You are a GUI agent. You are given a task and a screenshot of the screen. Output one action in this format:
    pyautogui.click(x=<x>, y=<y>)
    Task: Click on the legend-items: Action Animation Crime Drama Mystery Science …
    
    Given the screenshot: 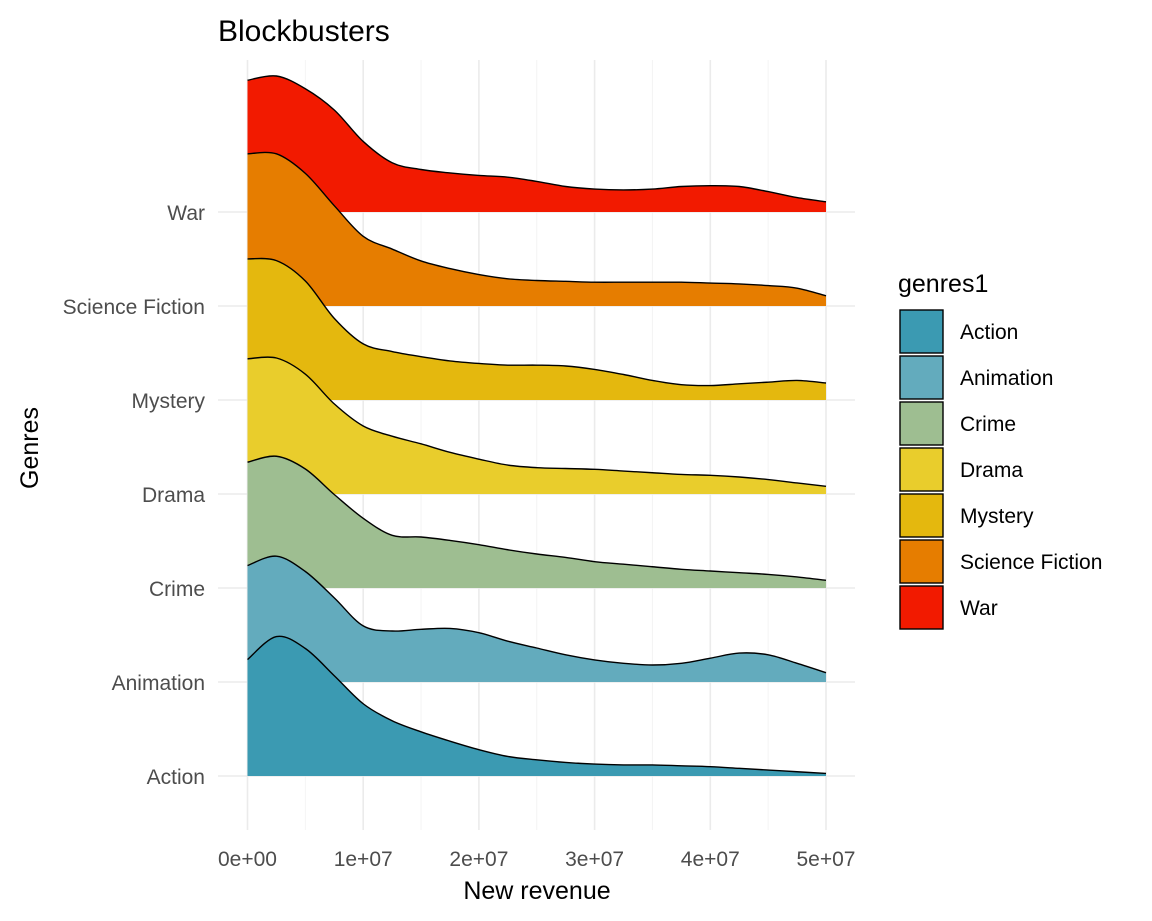 What is the action you would take?
    pyautogui.click(x=1000, y=469)
    